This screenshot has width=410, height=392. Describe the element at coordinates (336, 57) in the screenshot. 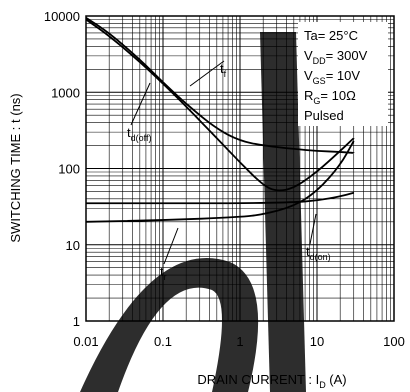

I see `condition-line: VDD= 300V` at that location.